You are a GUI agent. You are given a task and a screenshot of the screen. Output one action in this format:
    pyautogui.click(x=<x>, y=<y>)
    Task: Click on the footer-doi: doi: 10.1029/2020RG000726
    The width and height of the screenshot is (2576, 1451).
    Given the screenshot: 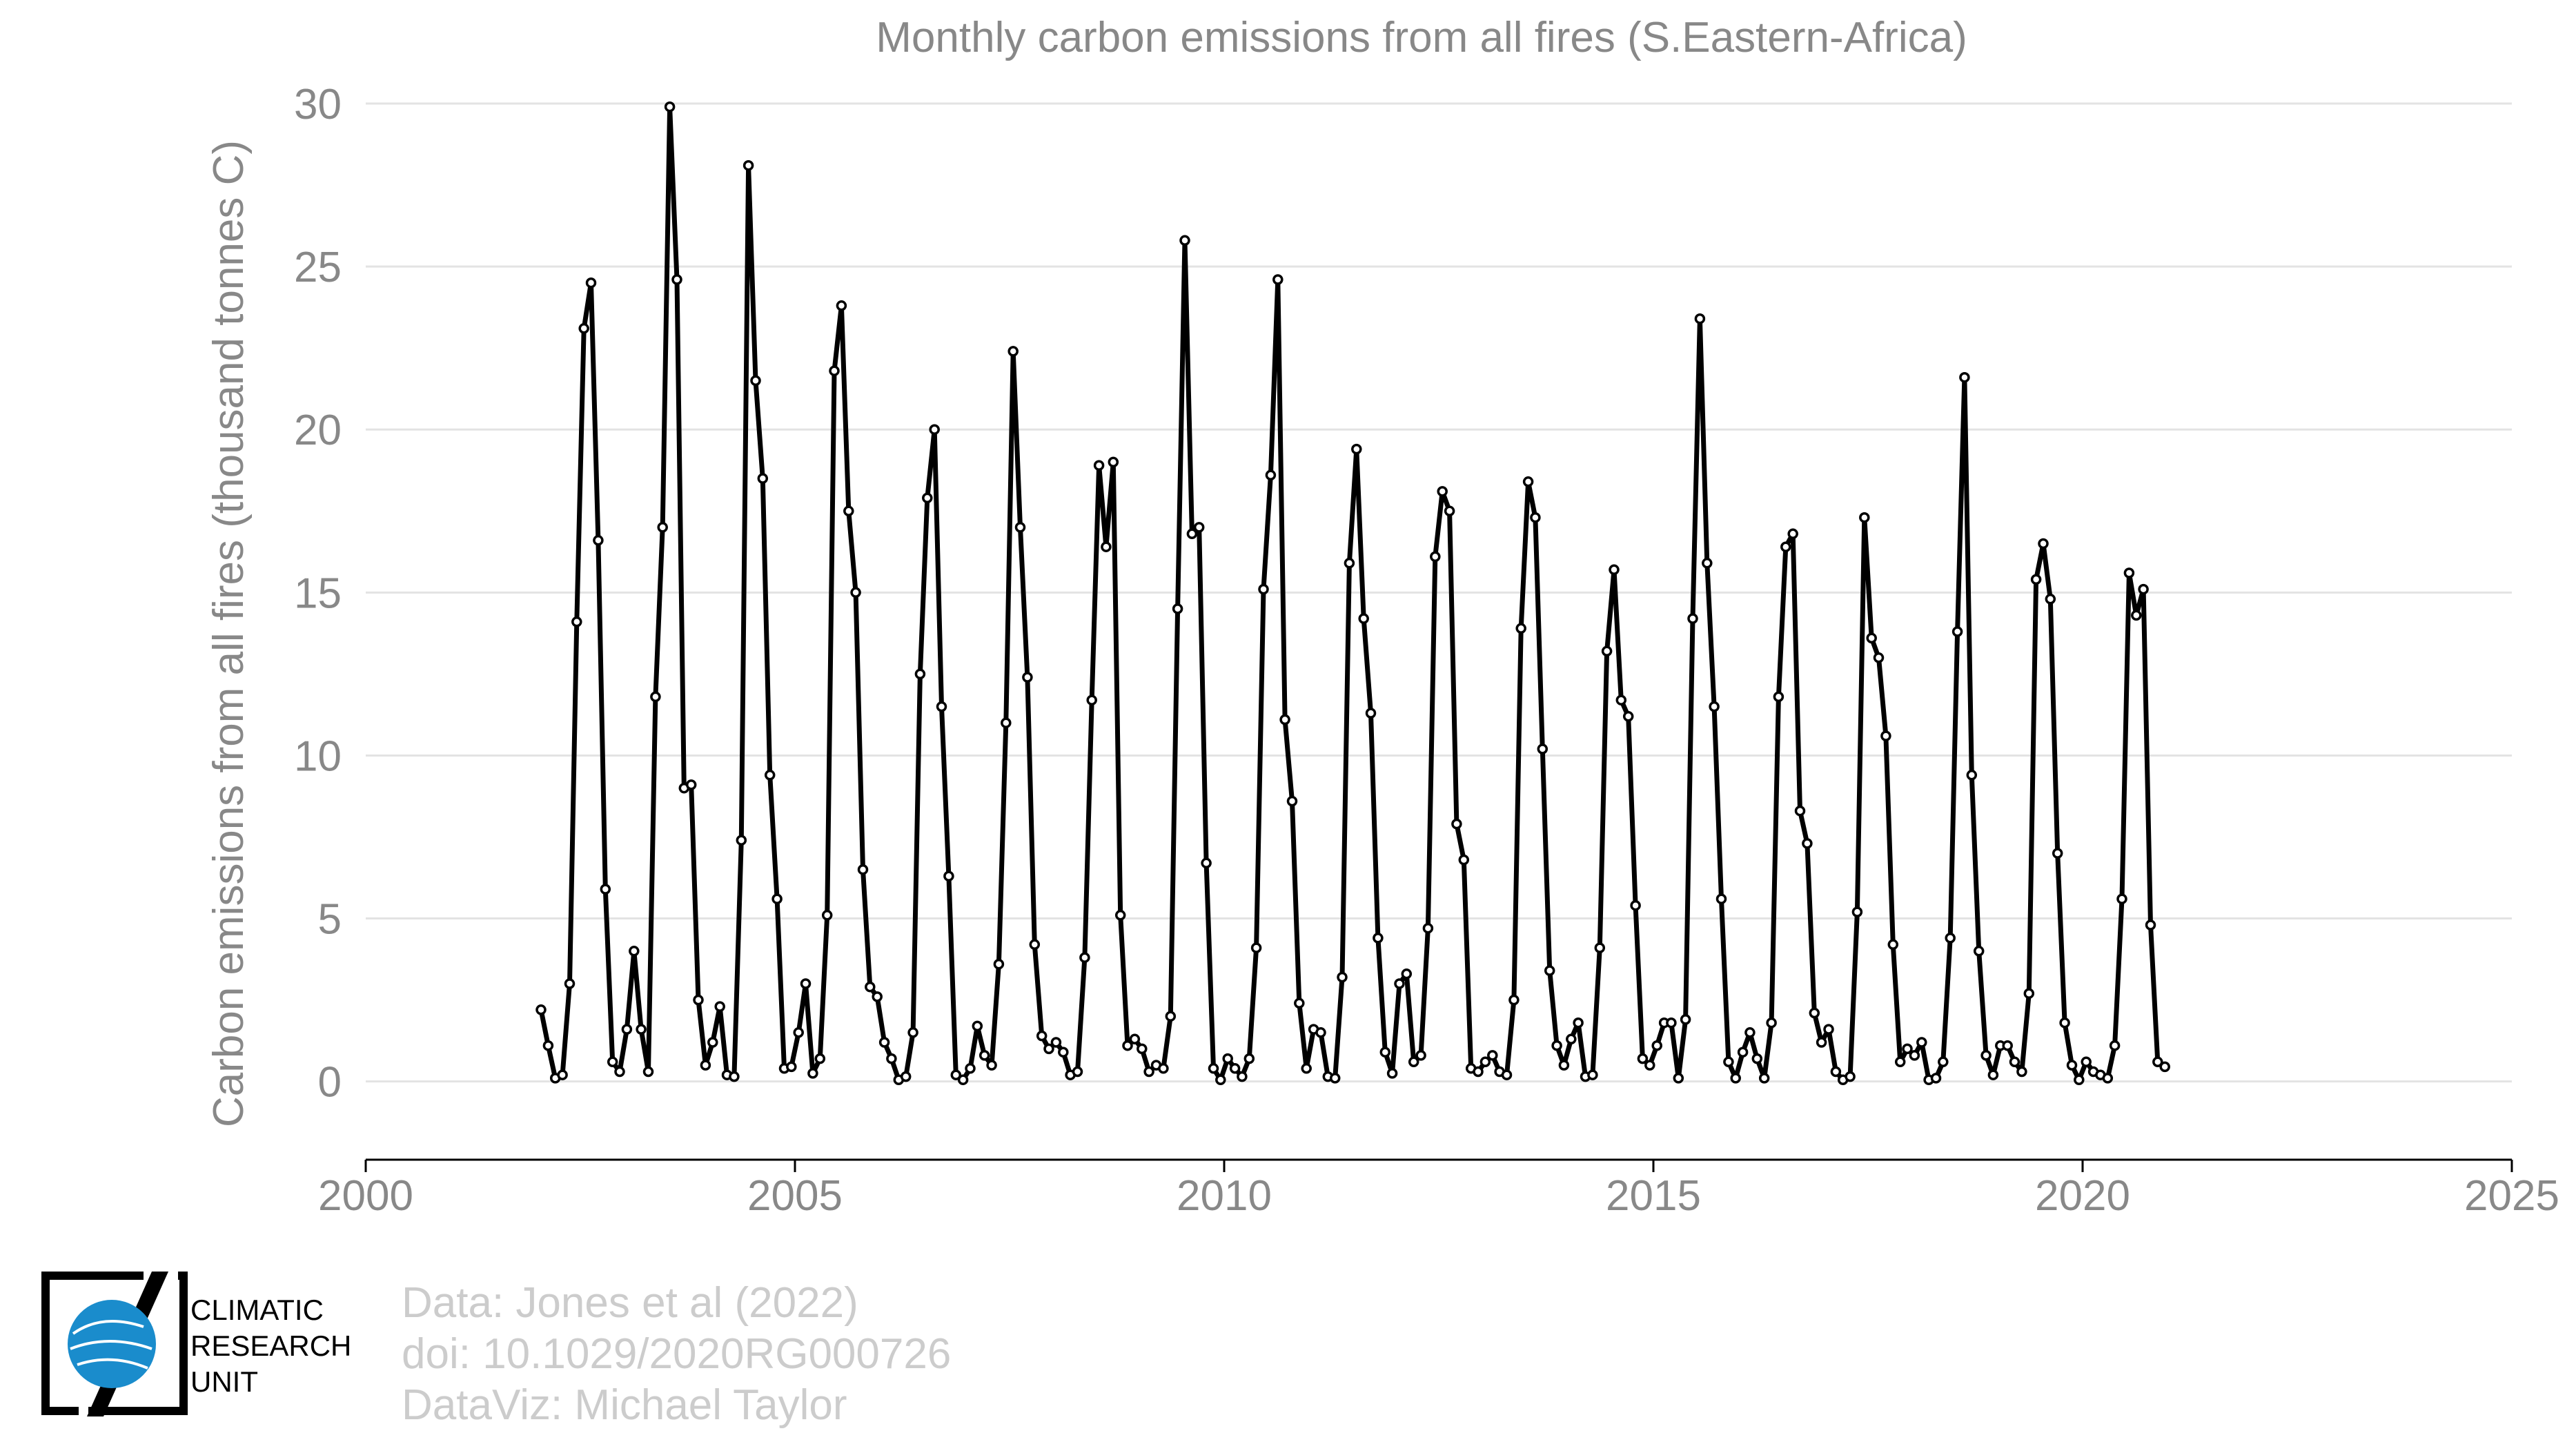 What is the action you would take?
    pyautogui.click(x=677, y=1354)
    